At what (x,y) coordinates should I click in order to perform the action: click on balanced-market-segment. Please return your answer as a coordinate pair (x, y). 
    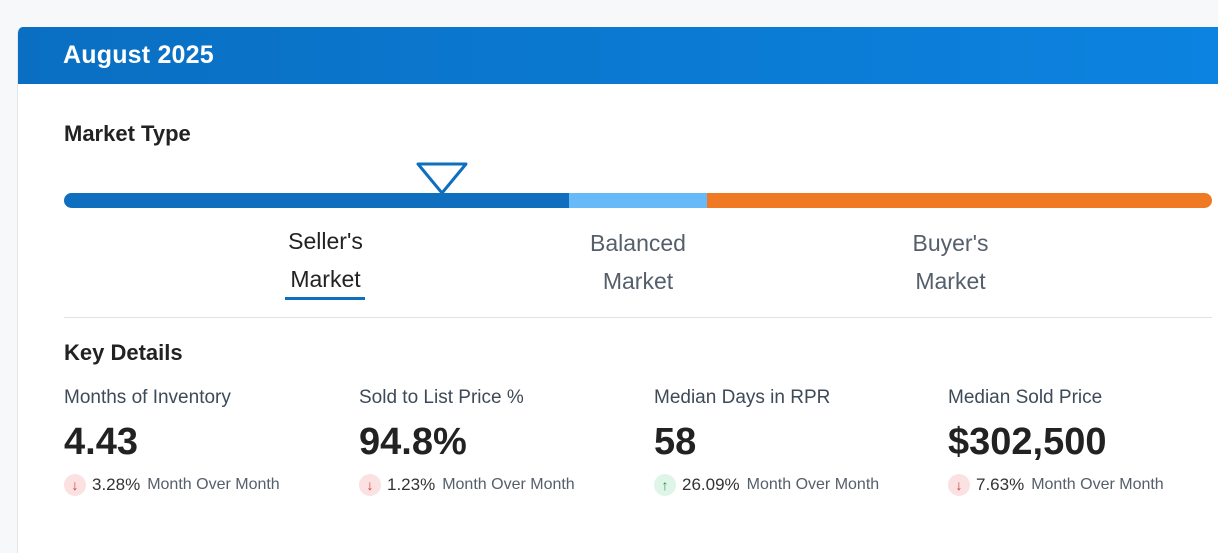
    Looking at the image, I should click on (638, 200).